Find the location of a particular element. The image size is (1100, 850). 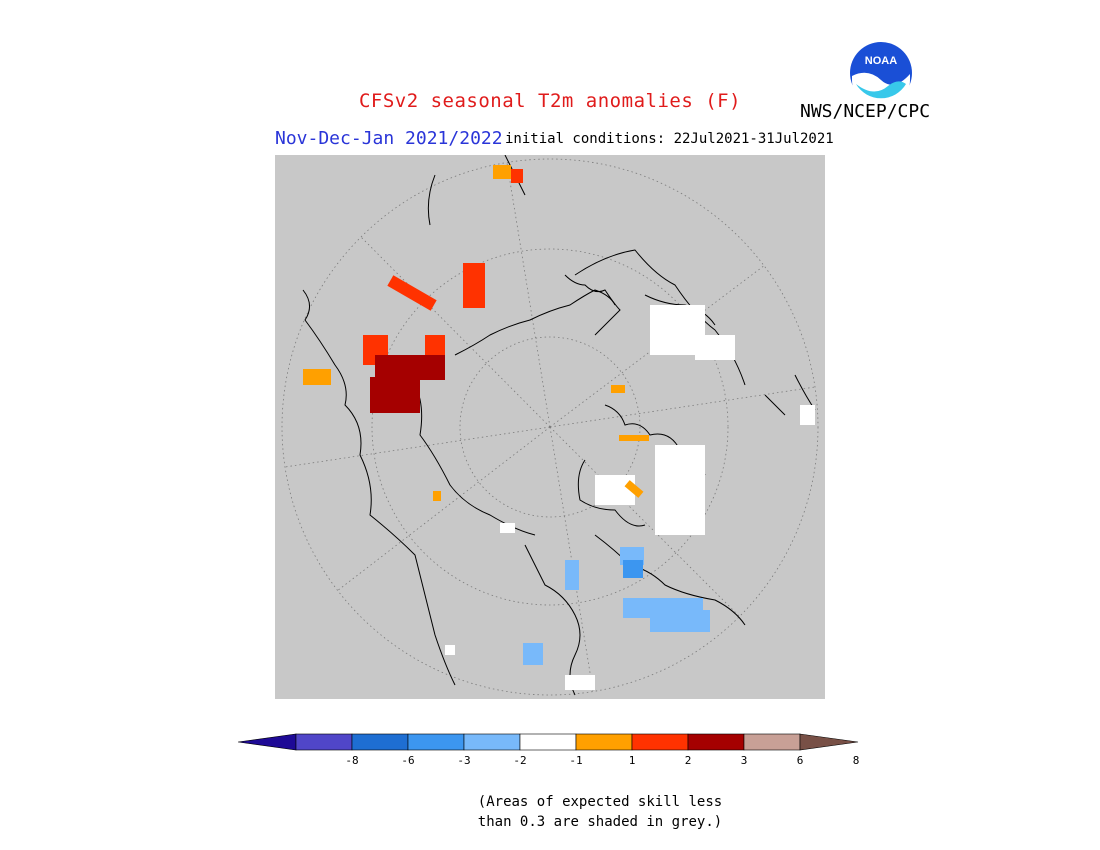

noaa-logo-icon: NOAA is located at coordinates (881, 74).